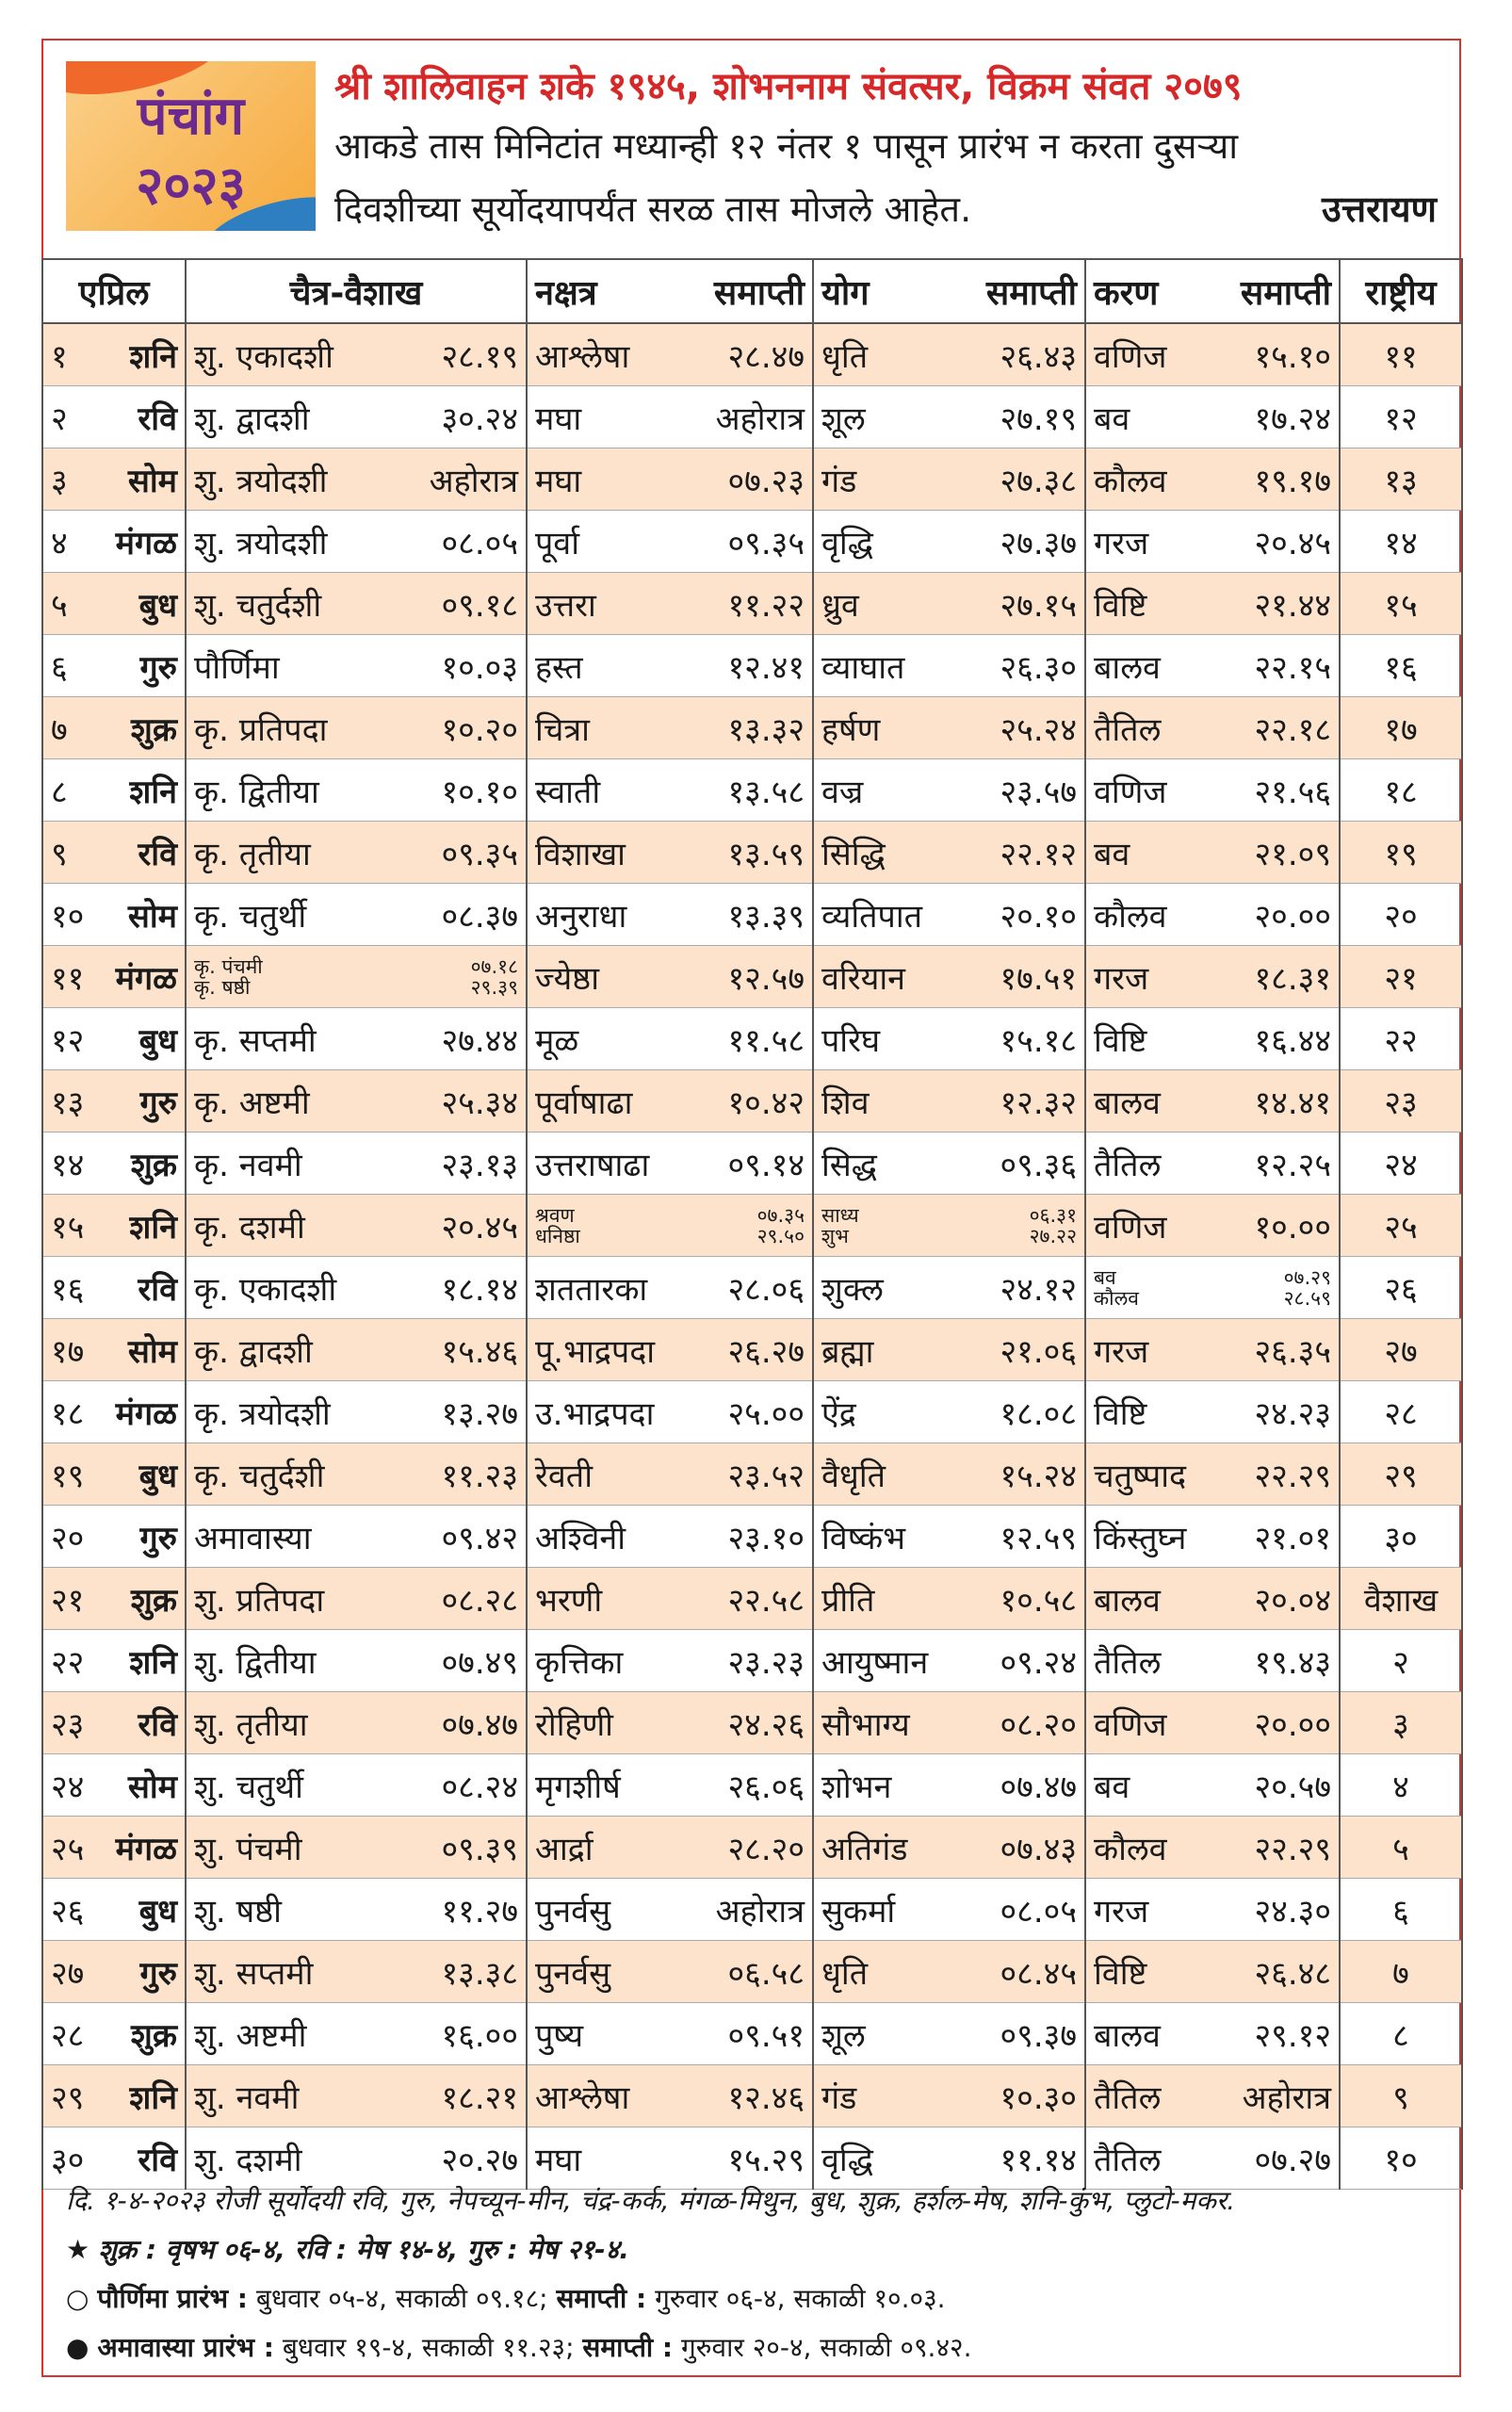  I want to click on tithi-cell: शु. द्वादशी ३०.२४, so click(356, 416).